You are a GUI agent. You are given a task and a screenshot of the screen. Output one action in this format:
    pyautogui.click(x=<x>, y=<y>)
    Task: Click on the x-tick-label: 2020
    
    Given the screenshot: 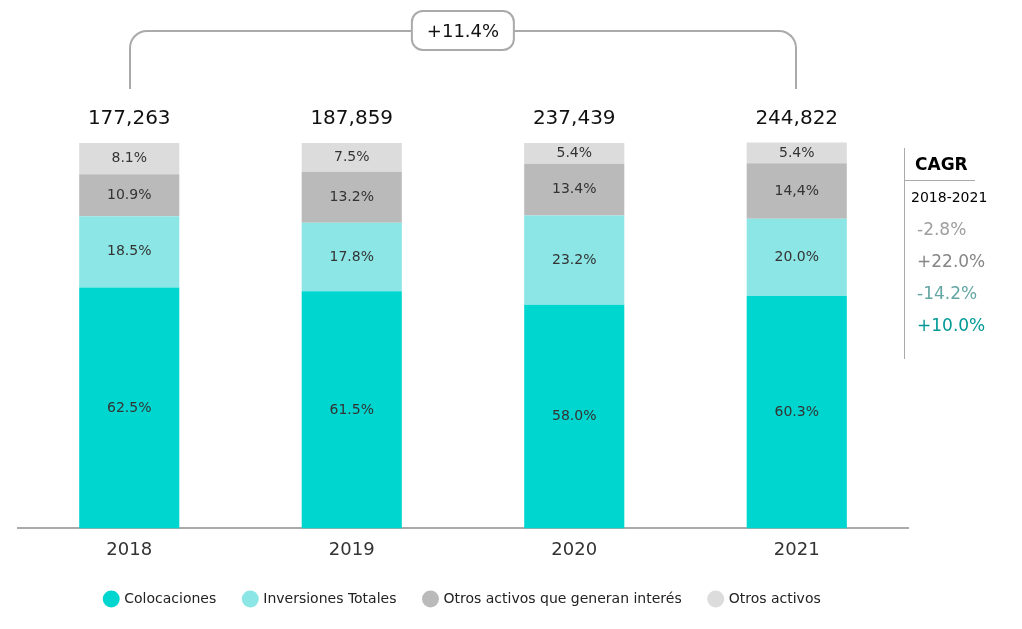 What is the action you would take?
    pyautogui.click(x=574, y=548)
    